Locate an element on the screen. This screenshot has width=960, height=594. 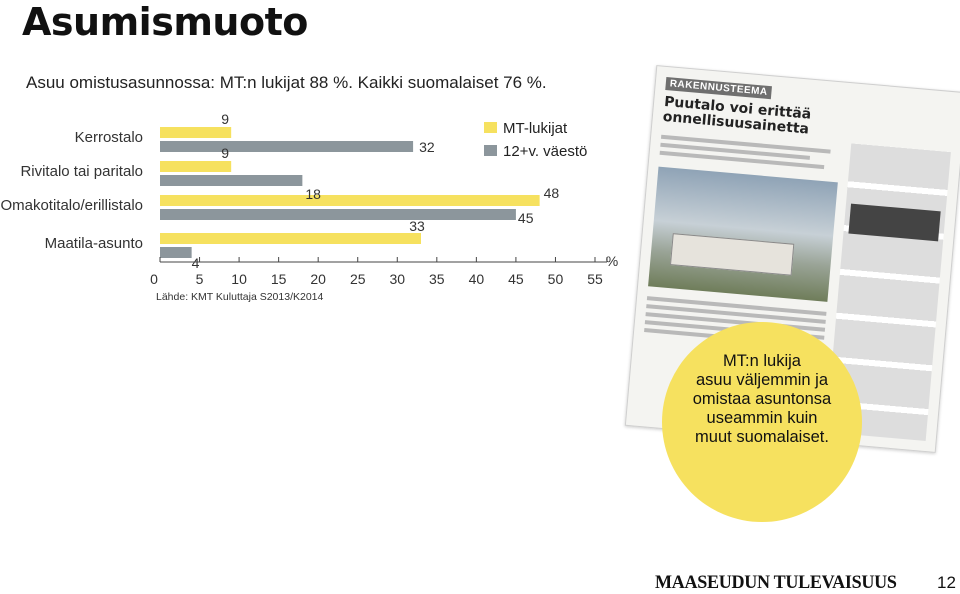
x-tick-label: 45 is located at coordinates (516, 279).